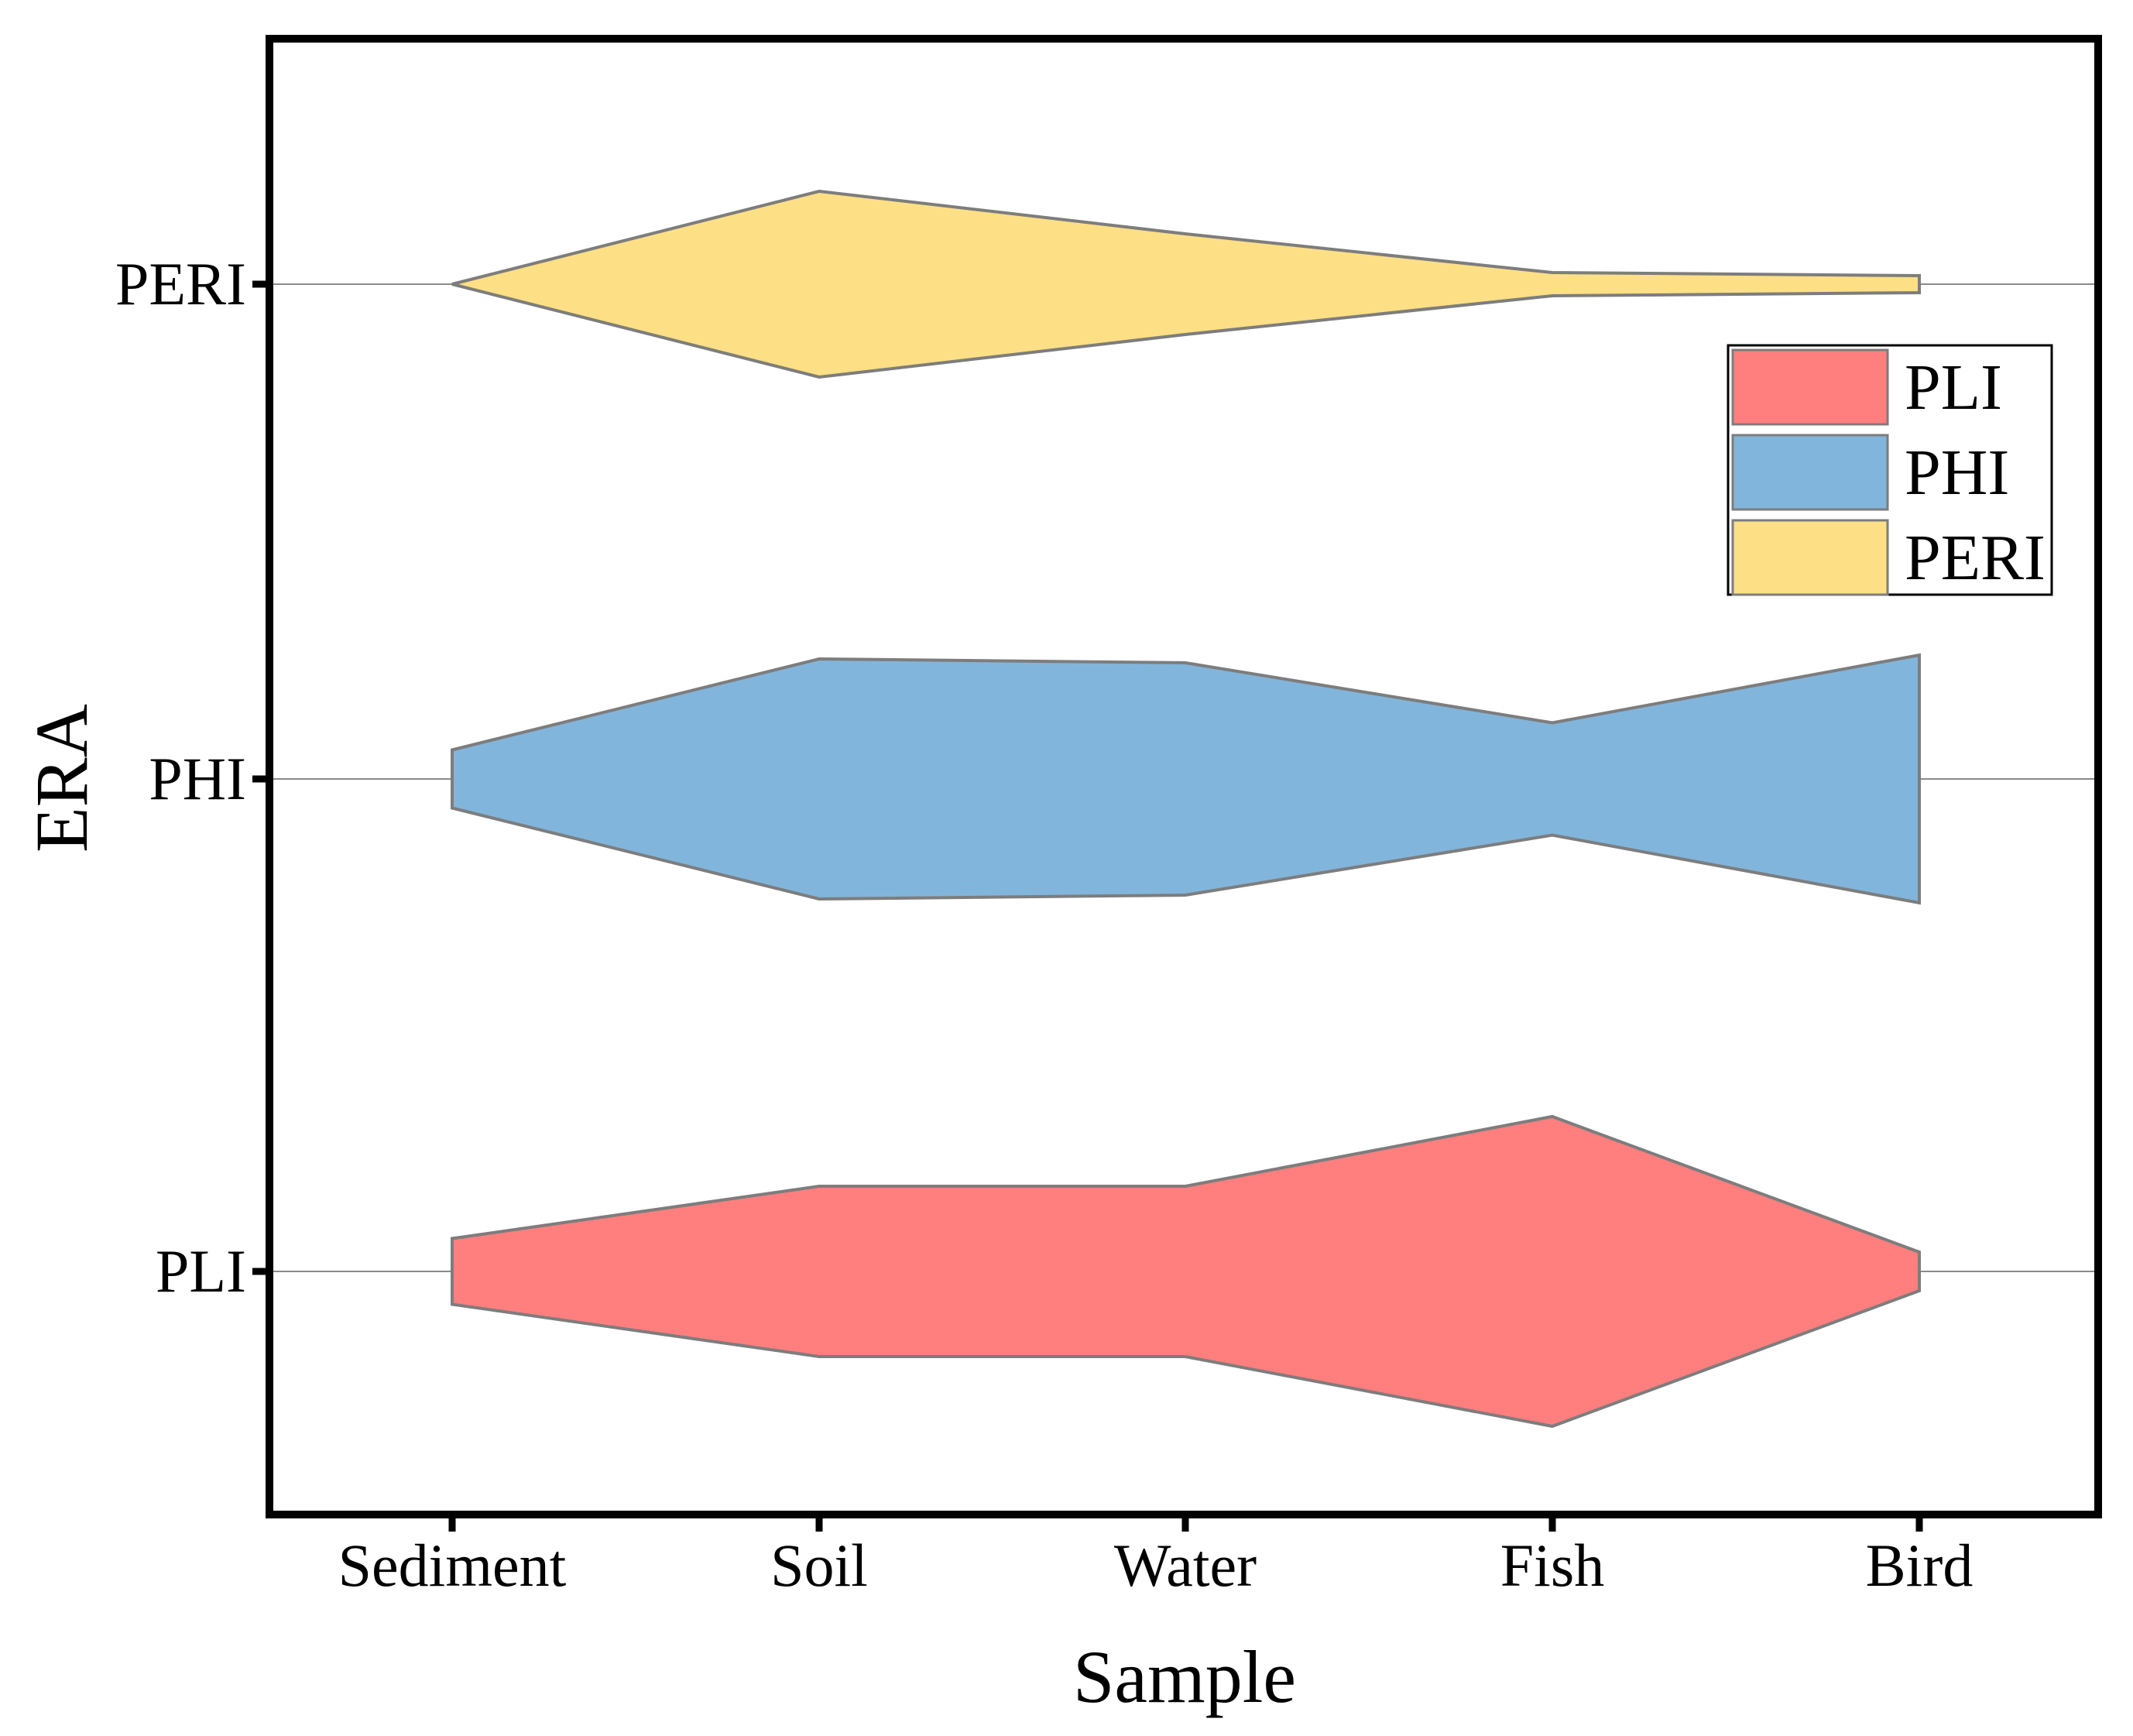 Image resolution: width=2133 pixels, height=1736 pixels. Describe the element at coordinates (1552, 1565) in the screenshot. I see `x-tick-label-fish: Fish` at that location.